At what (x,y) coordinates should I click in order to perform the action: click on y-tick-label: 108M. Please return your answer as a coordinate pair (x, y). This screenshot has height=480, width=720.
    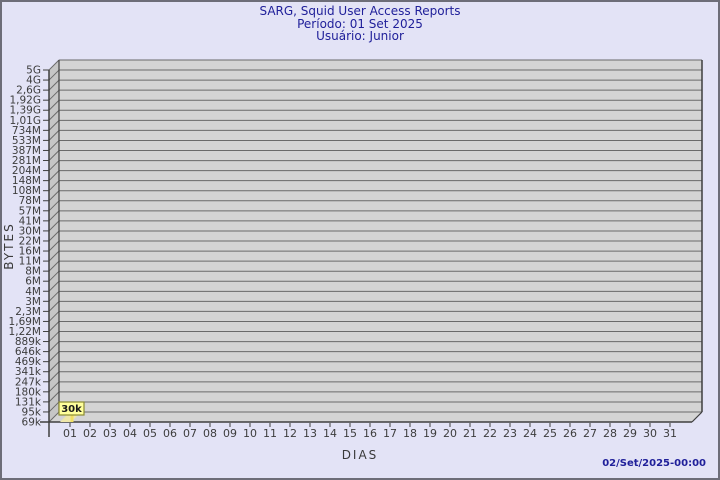
    Looking at the image, I should click on (26, 191).